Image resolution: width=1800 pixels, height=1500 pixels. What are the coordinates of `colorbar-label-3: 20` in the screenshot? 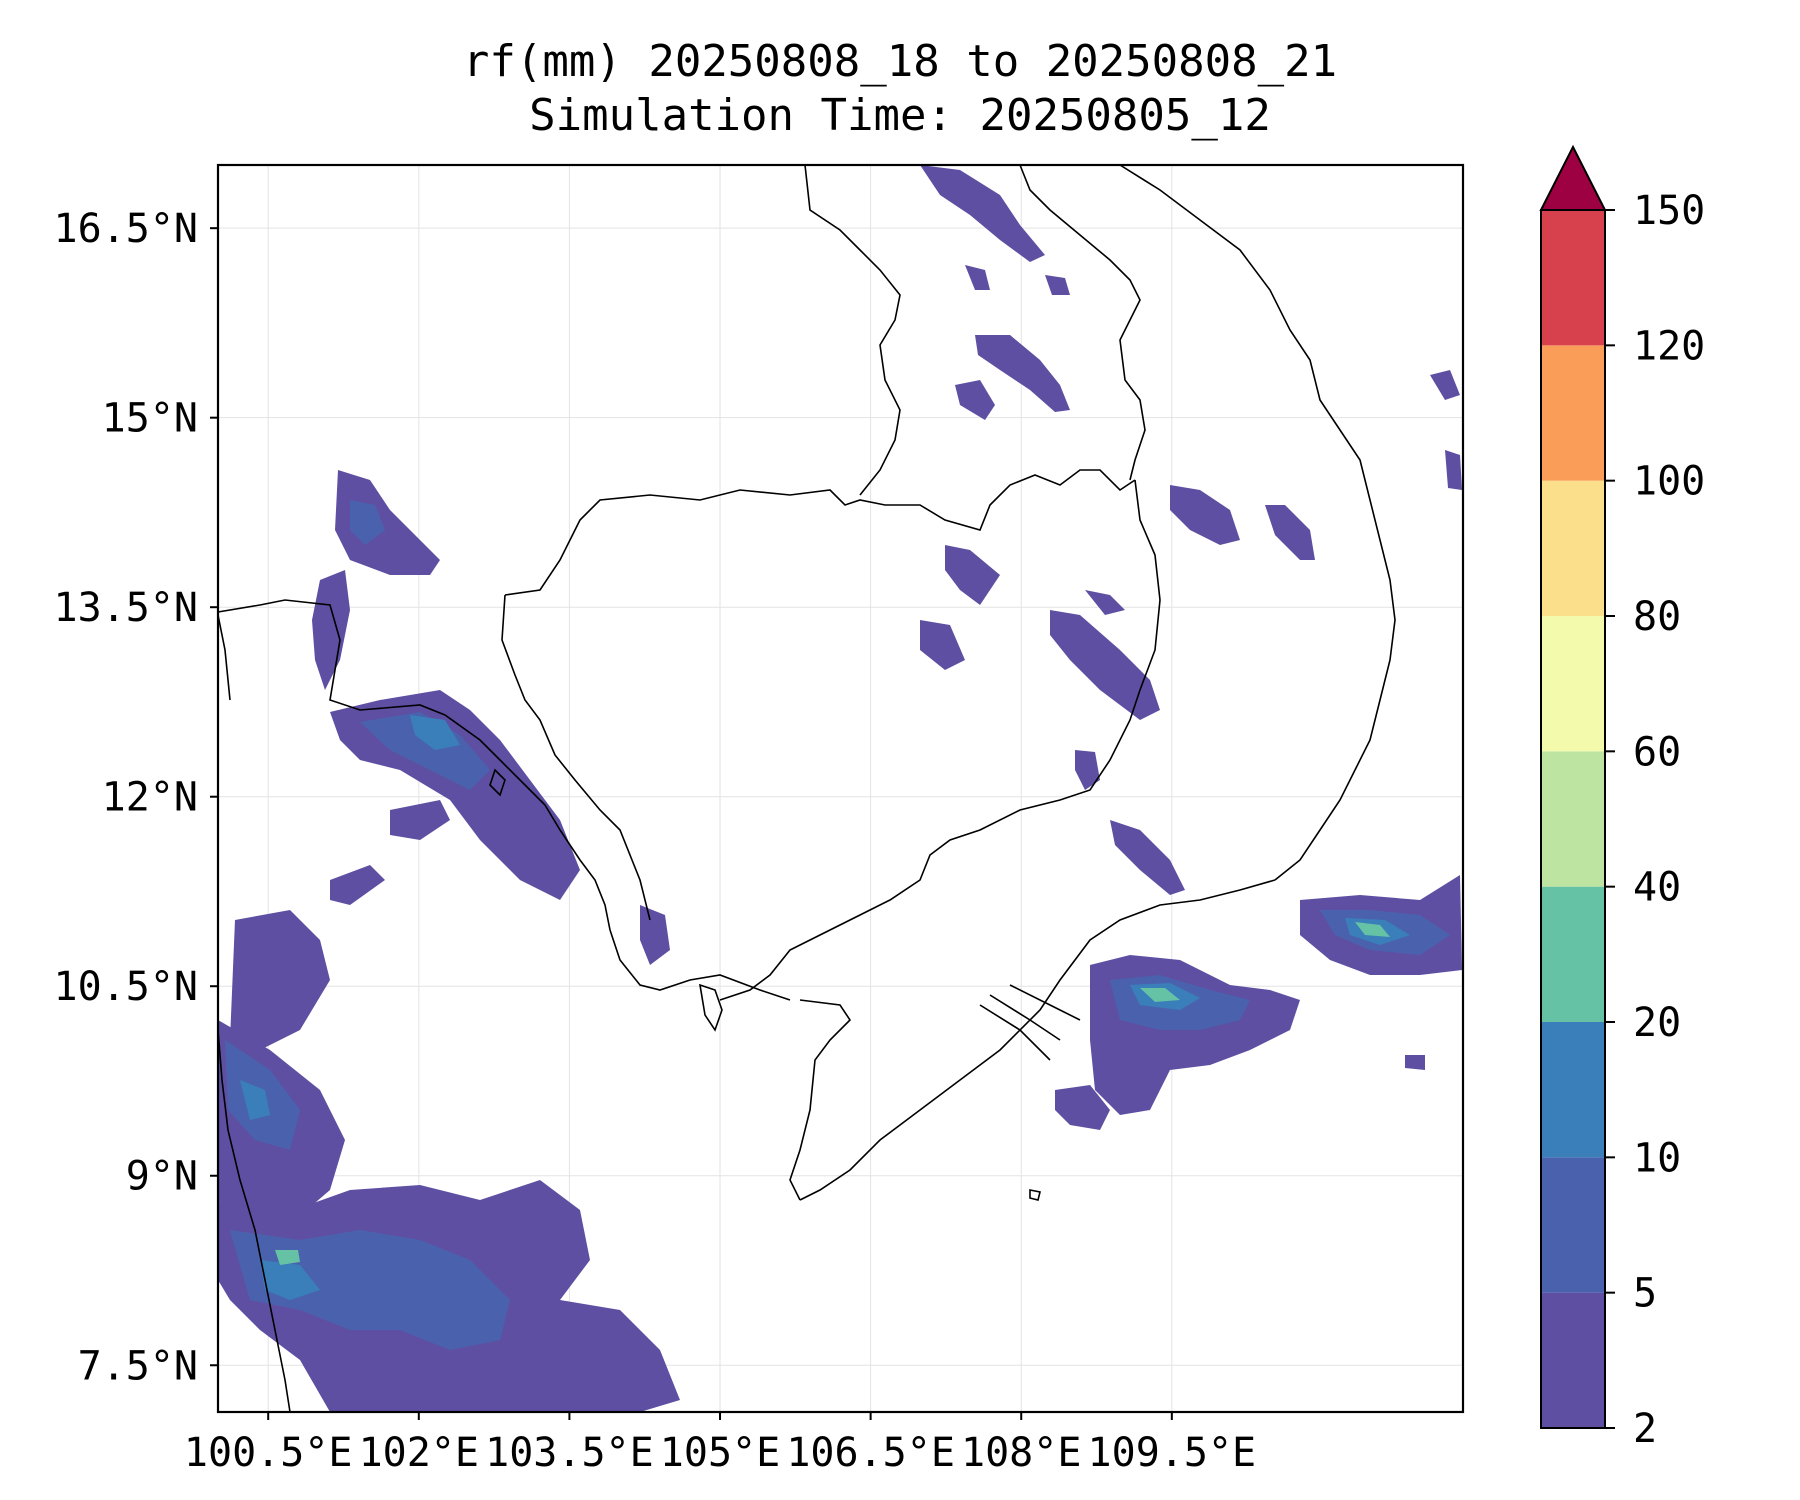 It's located at (1657, 1023).